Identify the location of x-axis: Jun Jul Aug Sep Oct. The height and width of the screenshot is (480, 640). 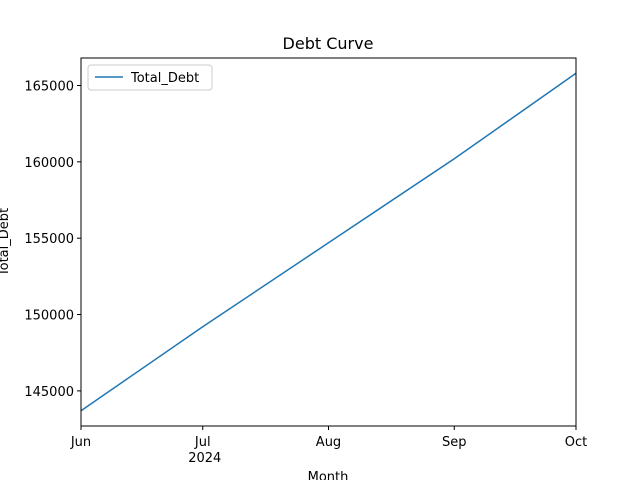
(328, 438).